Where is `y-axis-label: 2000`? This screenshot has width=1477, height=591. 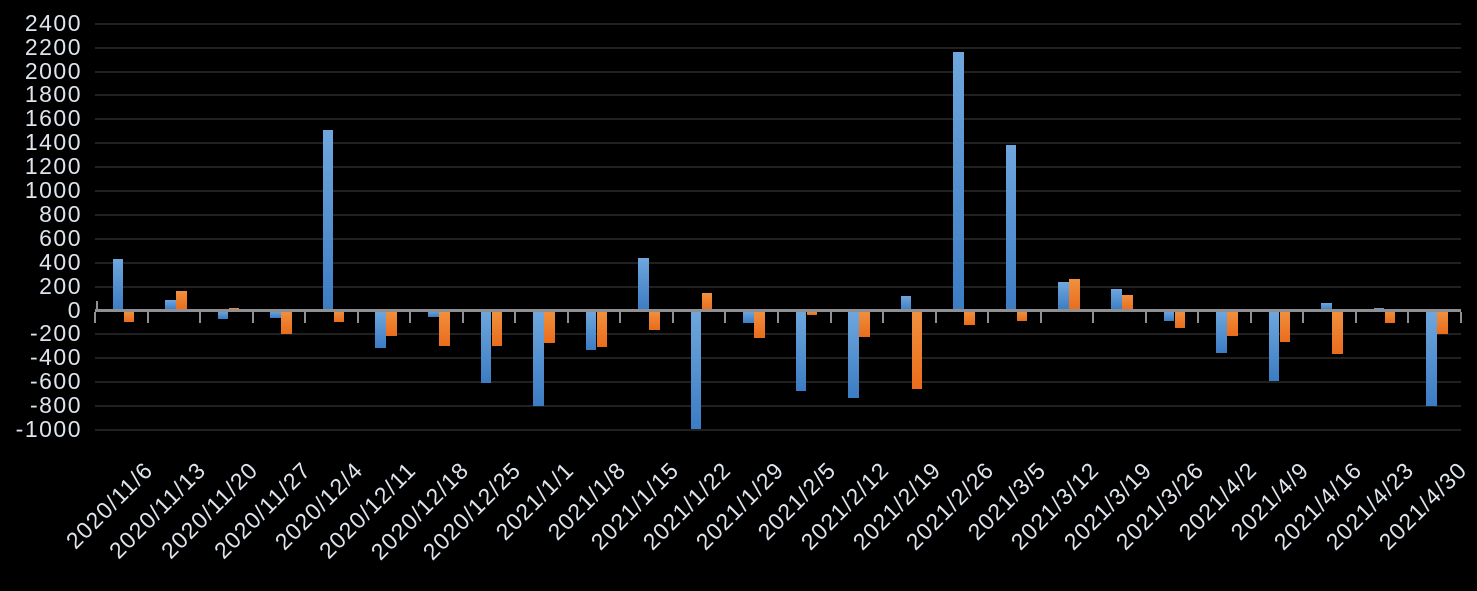
y-axis-label: 2000 is located at coordinates (53, 70).